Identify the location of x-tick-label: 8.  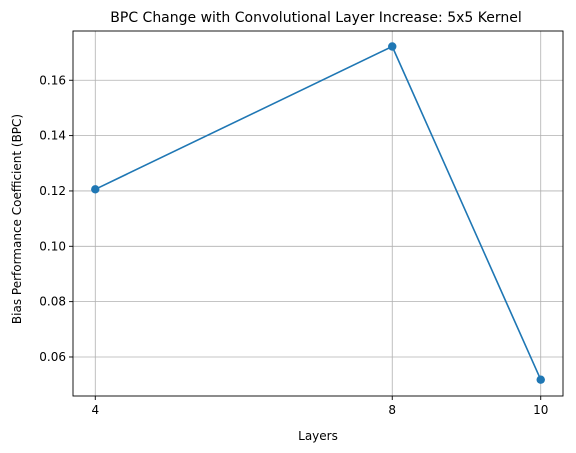
(392, 410).